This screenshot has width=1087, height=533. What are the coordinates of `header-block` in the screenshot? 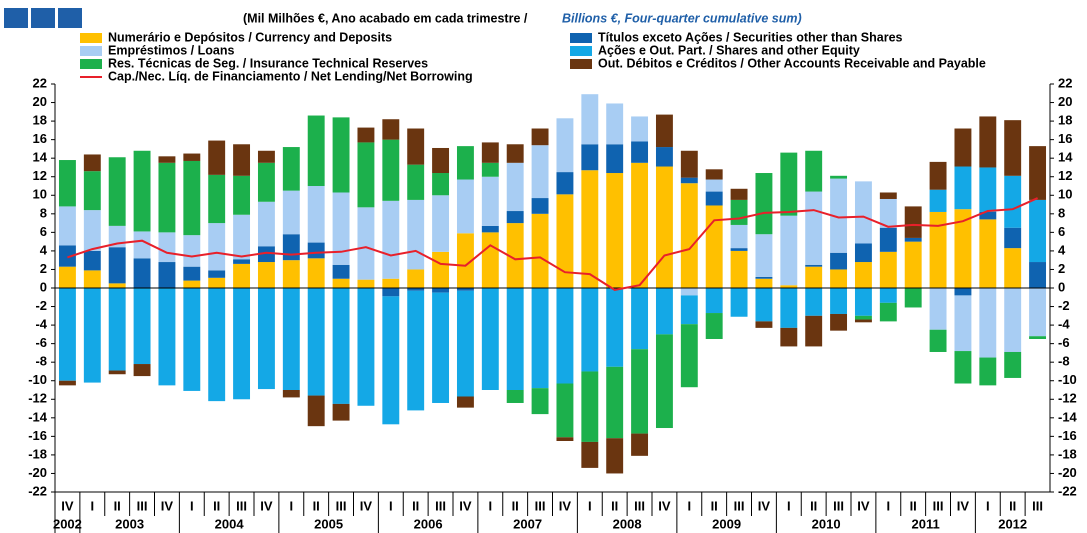 It's located at (16, 18).